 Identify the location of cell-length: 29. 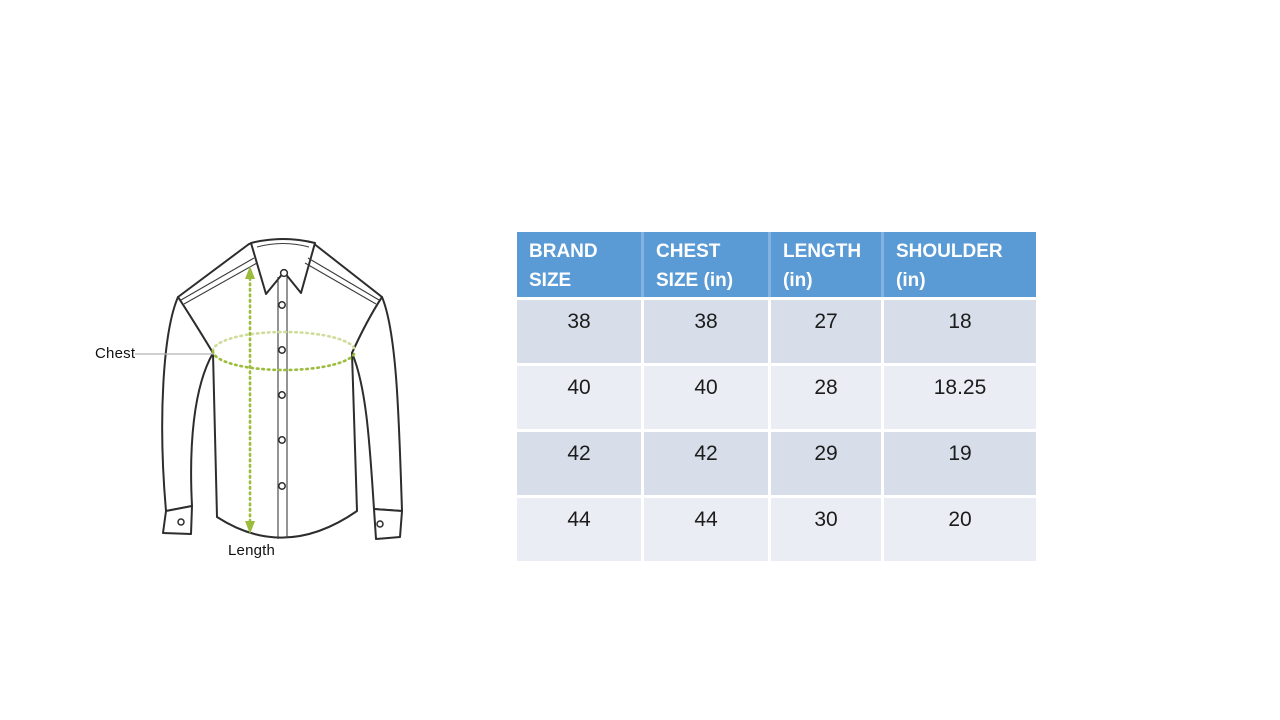
(826, 463).